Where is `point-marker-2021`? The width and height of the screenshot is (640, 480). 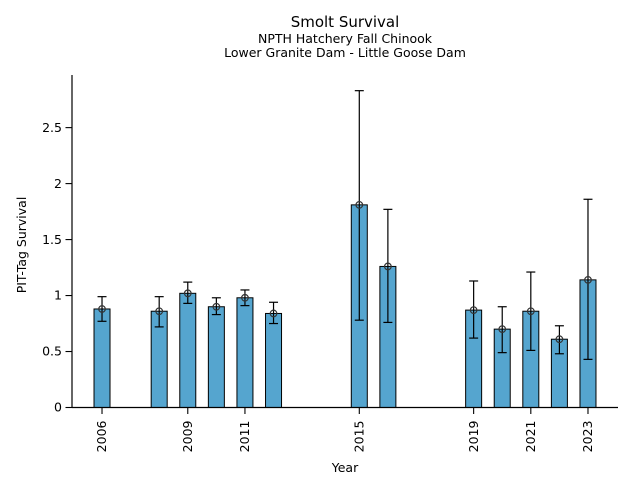
point-marker-2021 is located at coordinates (530, 311).